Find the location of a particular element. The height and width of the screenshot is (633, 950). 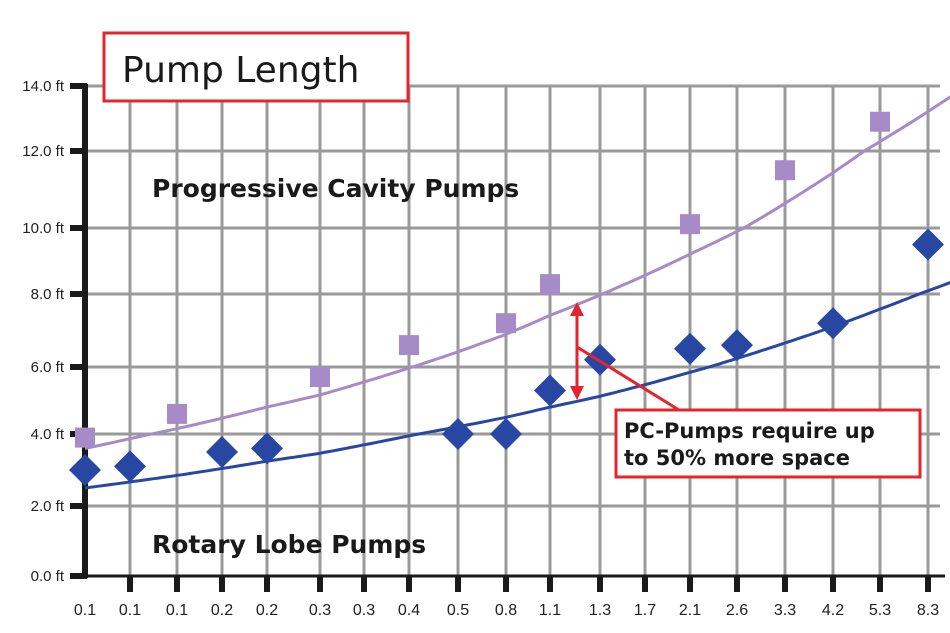

annotation-line-2: to 50% more space is located at coordinates (737, 458).